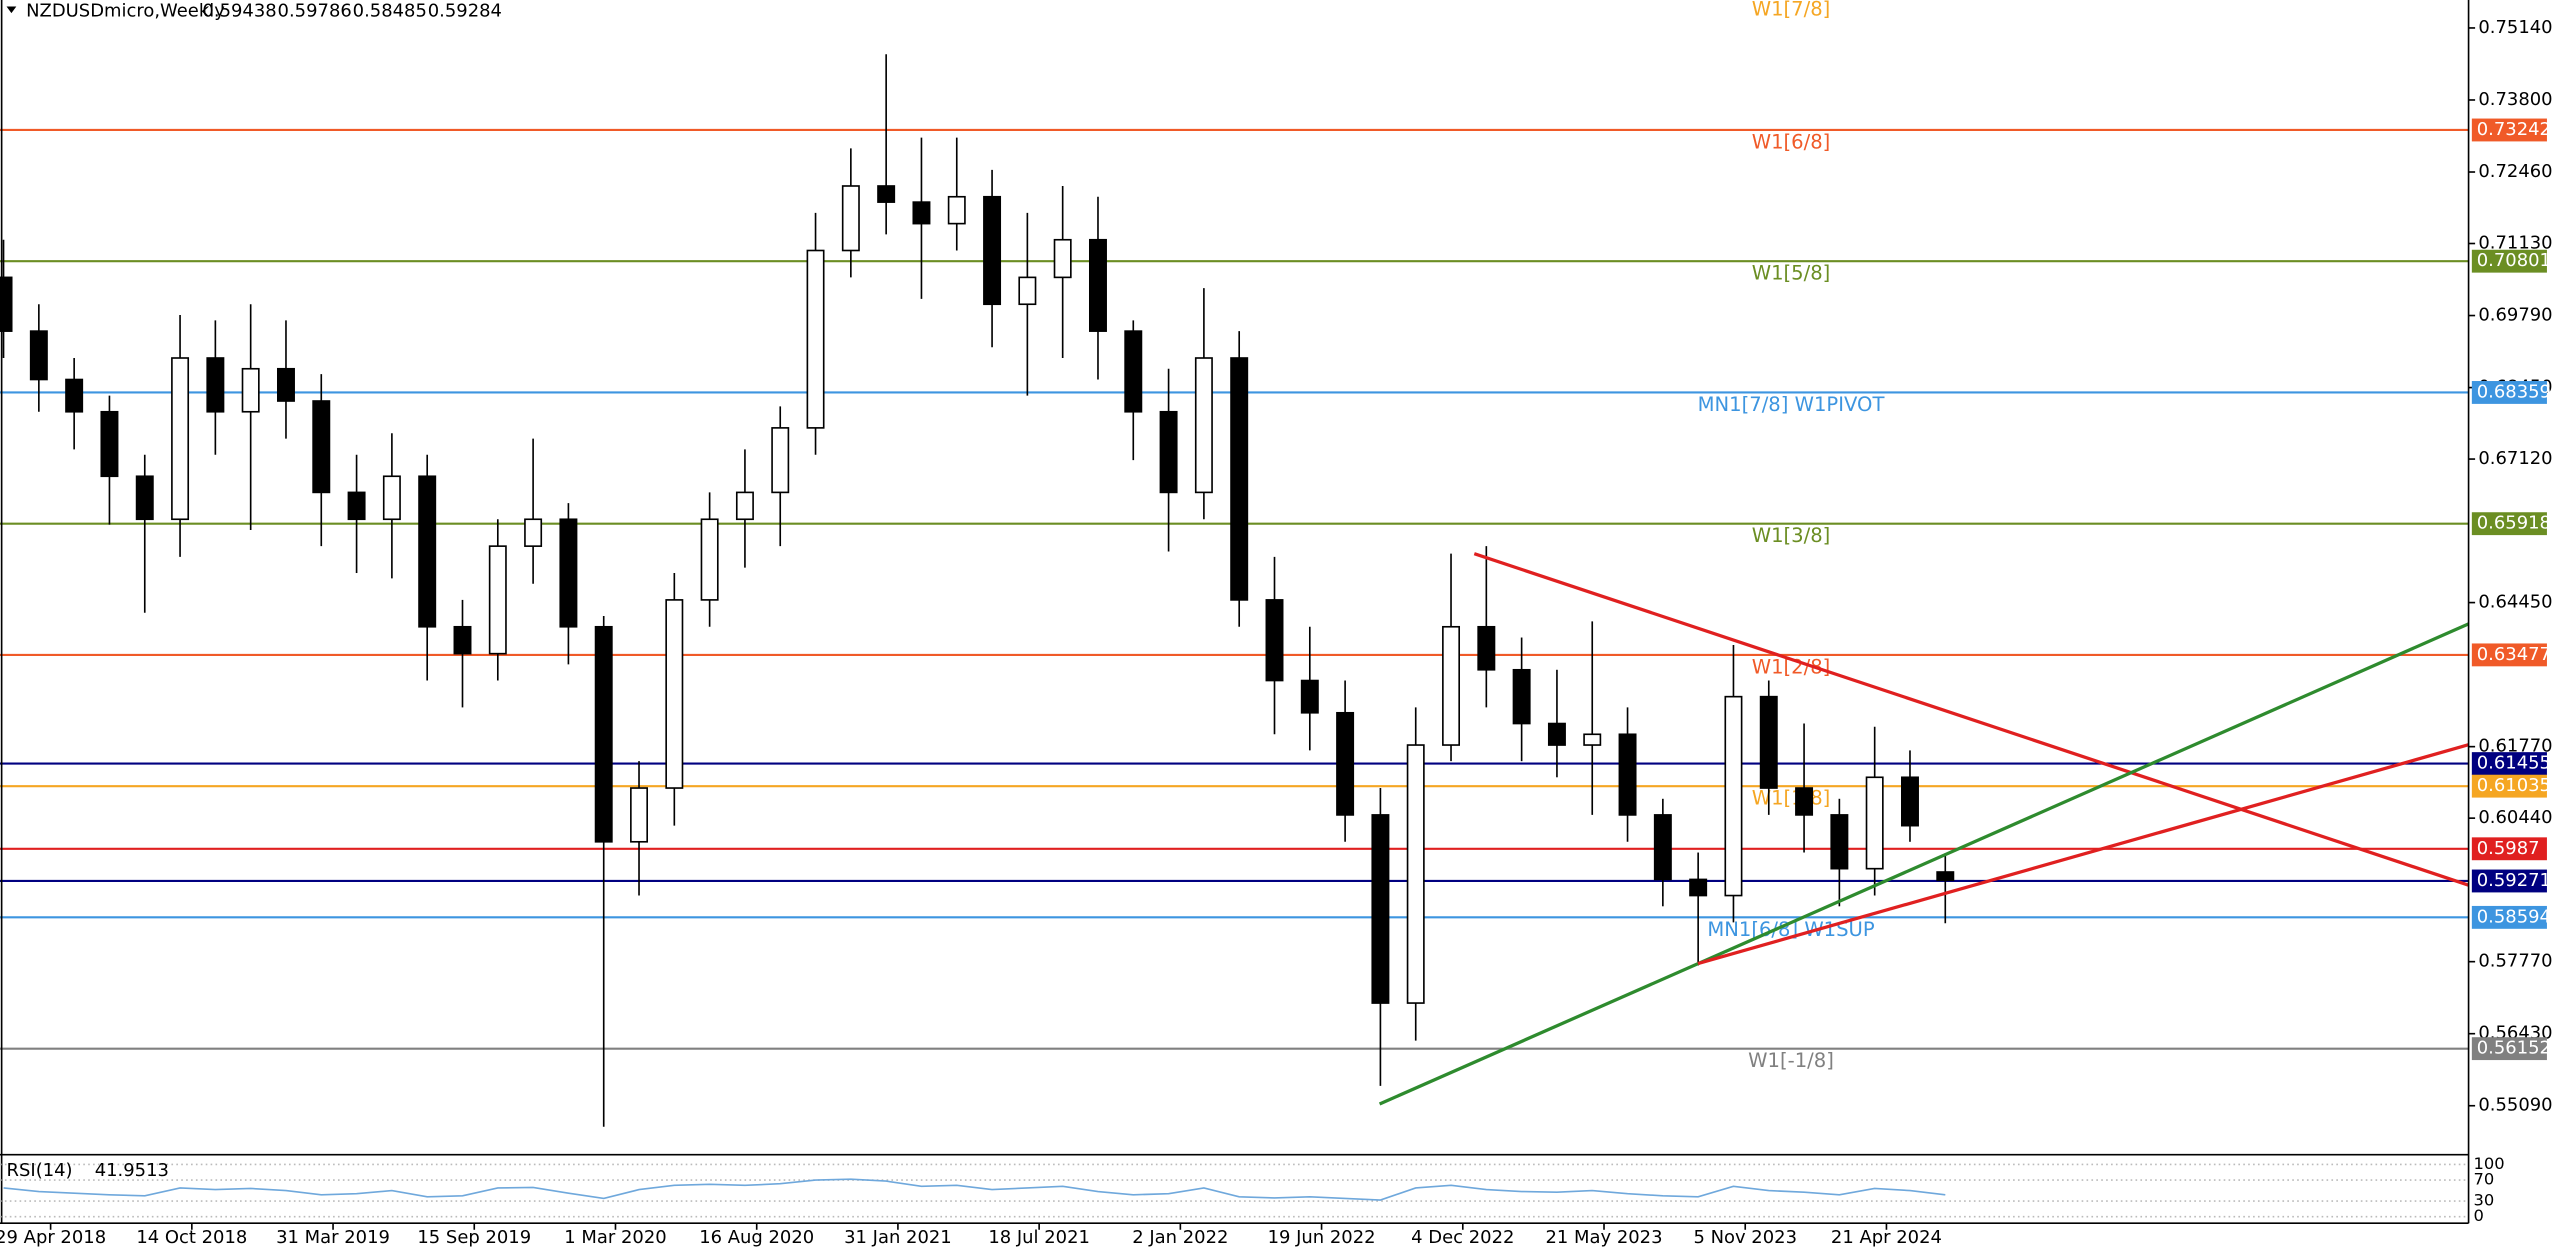 The width and height of the screenshot is (2560, 1251). I want to click on x-tick-label: 21 May 2023, so click(1603, 1237).